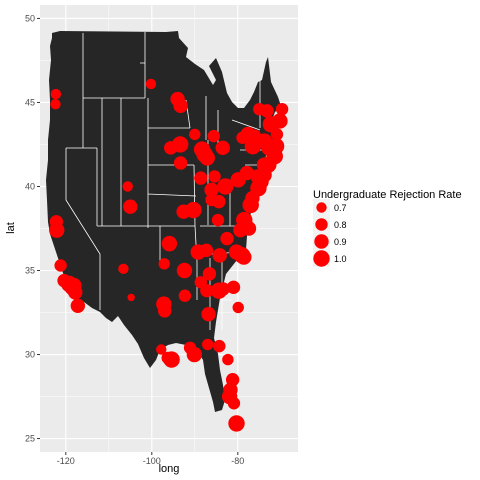  Describe the element at coordinates (32, 228) in the screenshot. I see `y-axis-ticks: 25 30 35 40 45 50` at that location.